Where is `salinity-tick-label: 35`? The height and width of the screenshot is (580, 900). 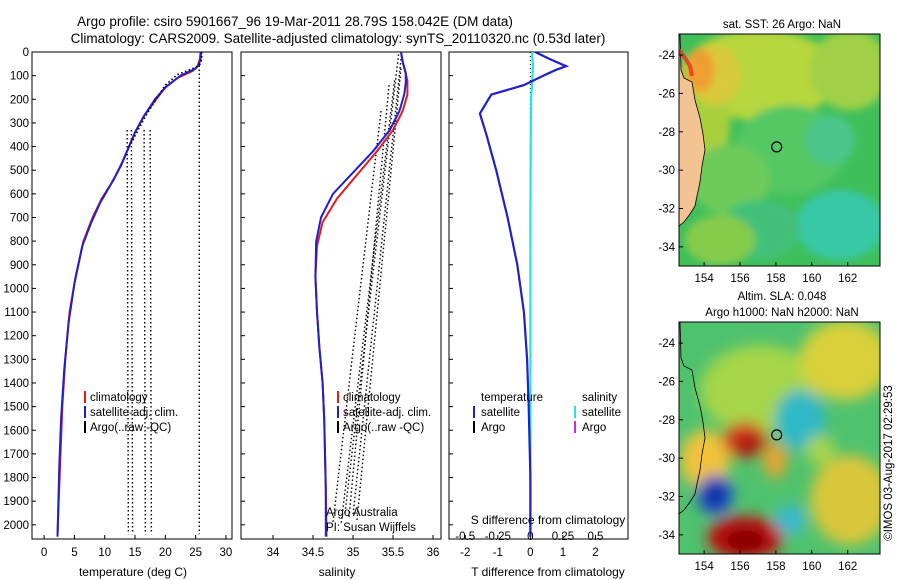 salinity-tick-label: 35 is located at coordinates (353, 553).